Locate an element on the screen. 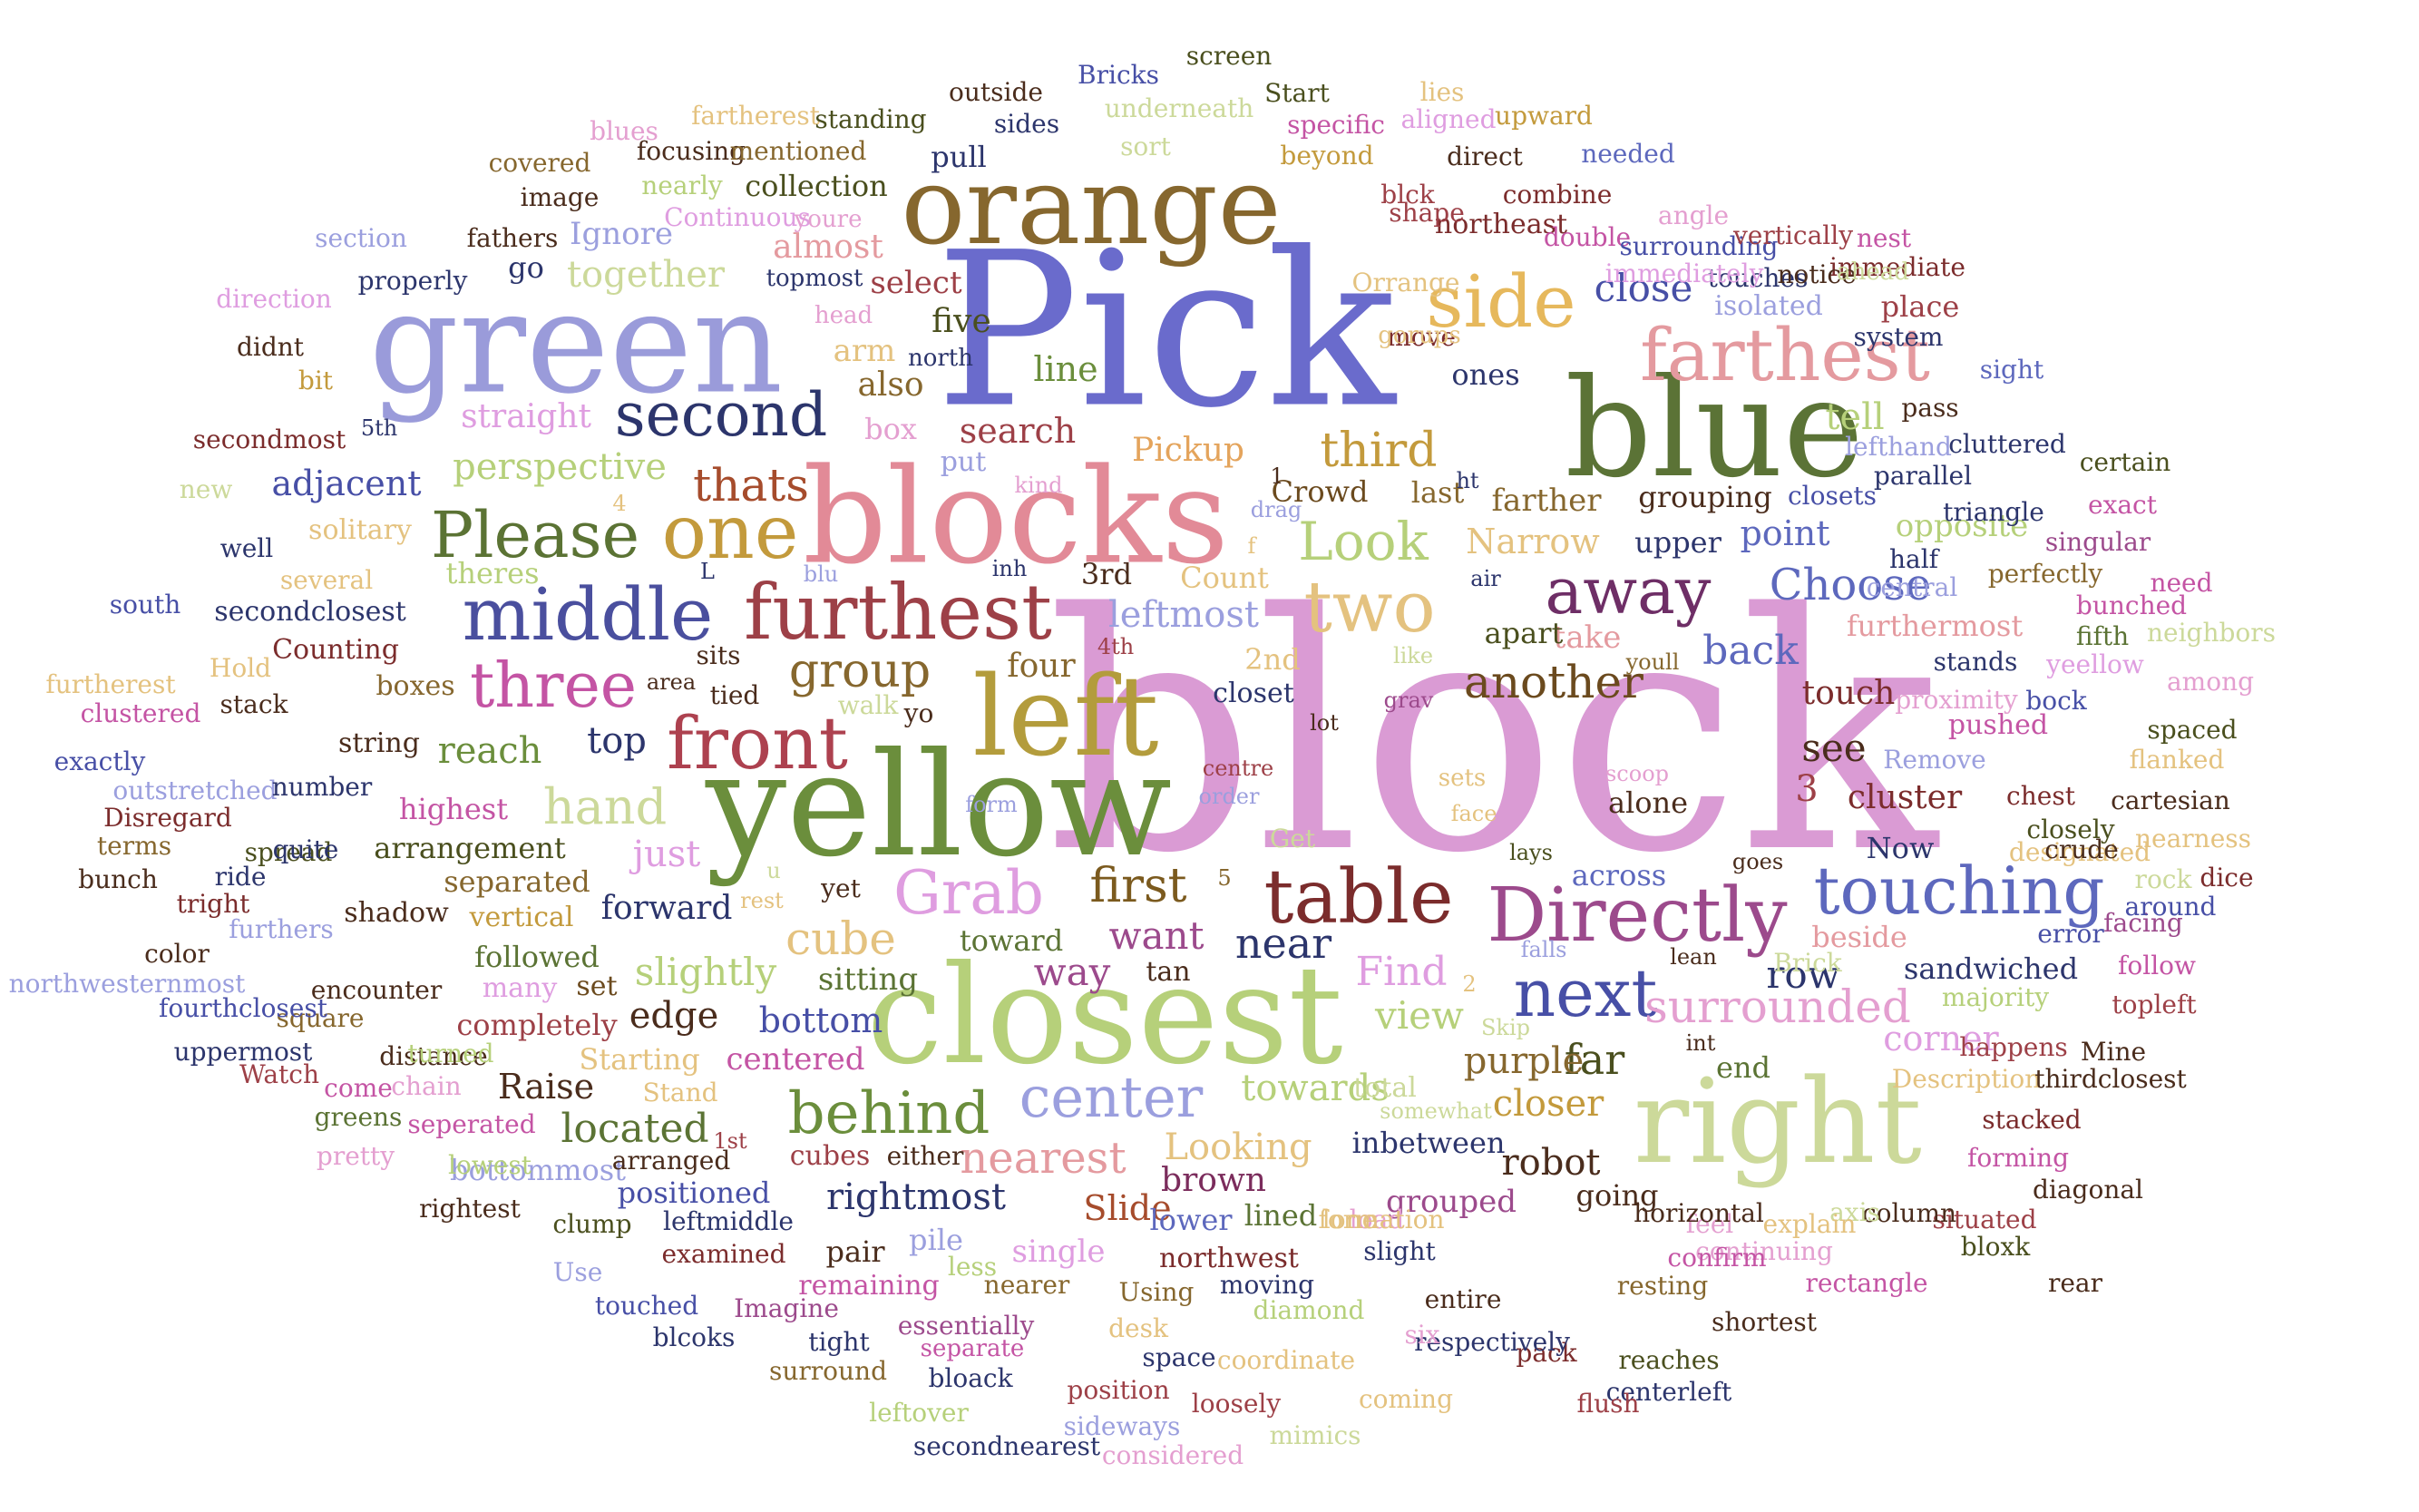 This screenshot has width=2419, height=1512. word: point is located at coordinates (1785, 533).